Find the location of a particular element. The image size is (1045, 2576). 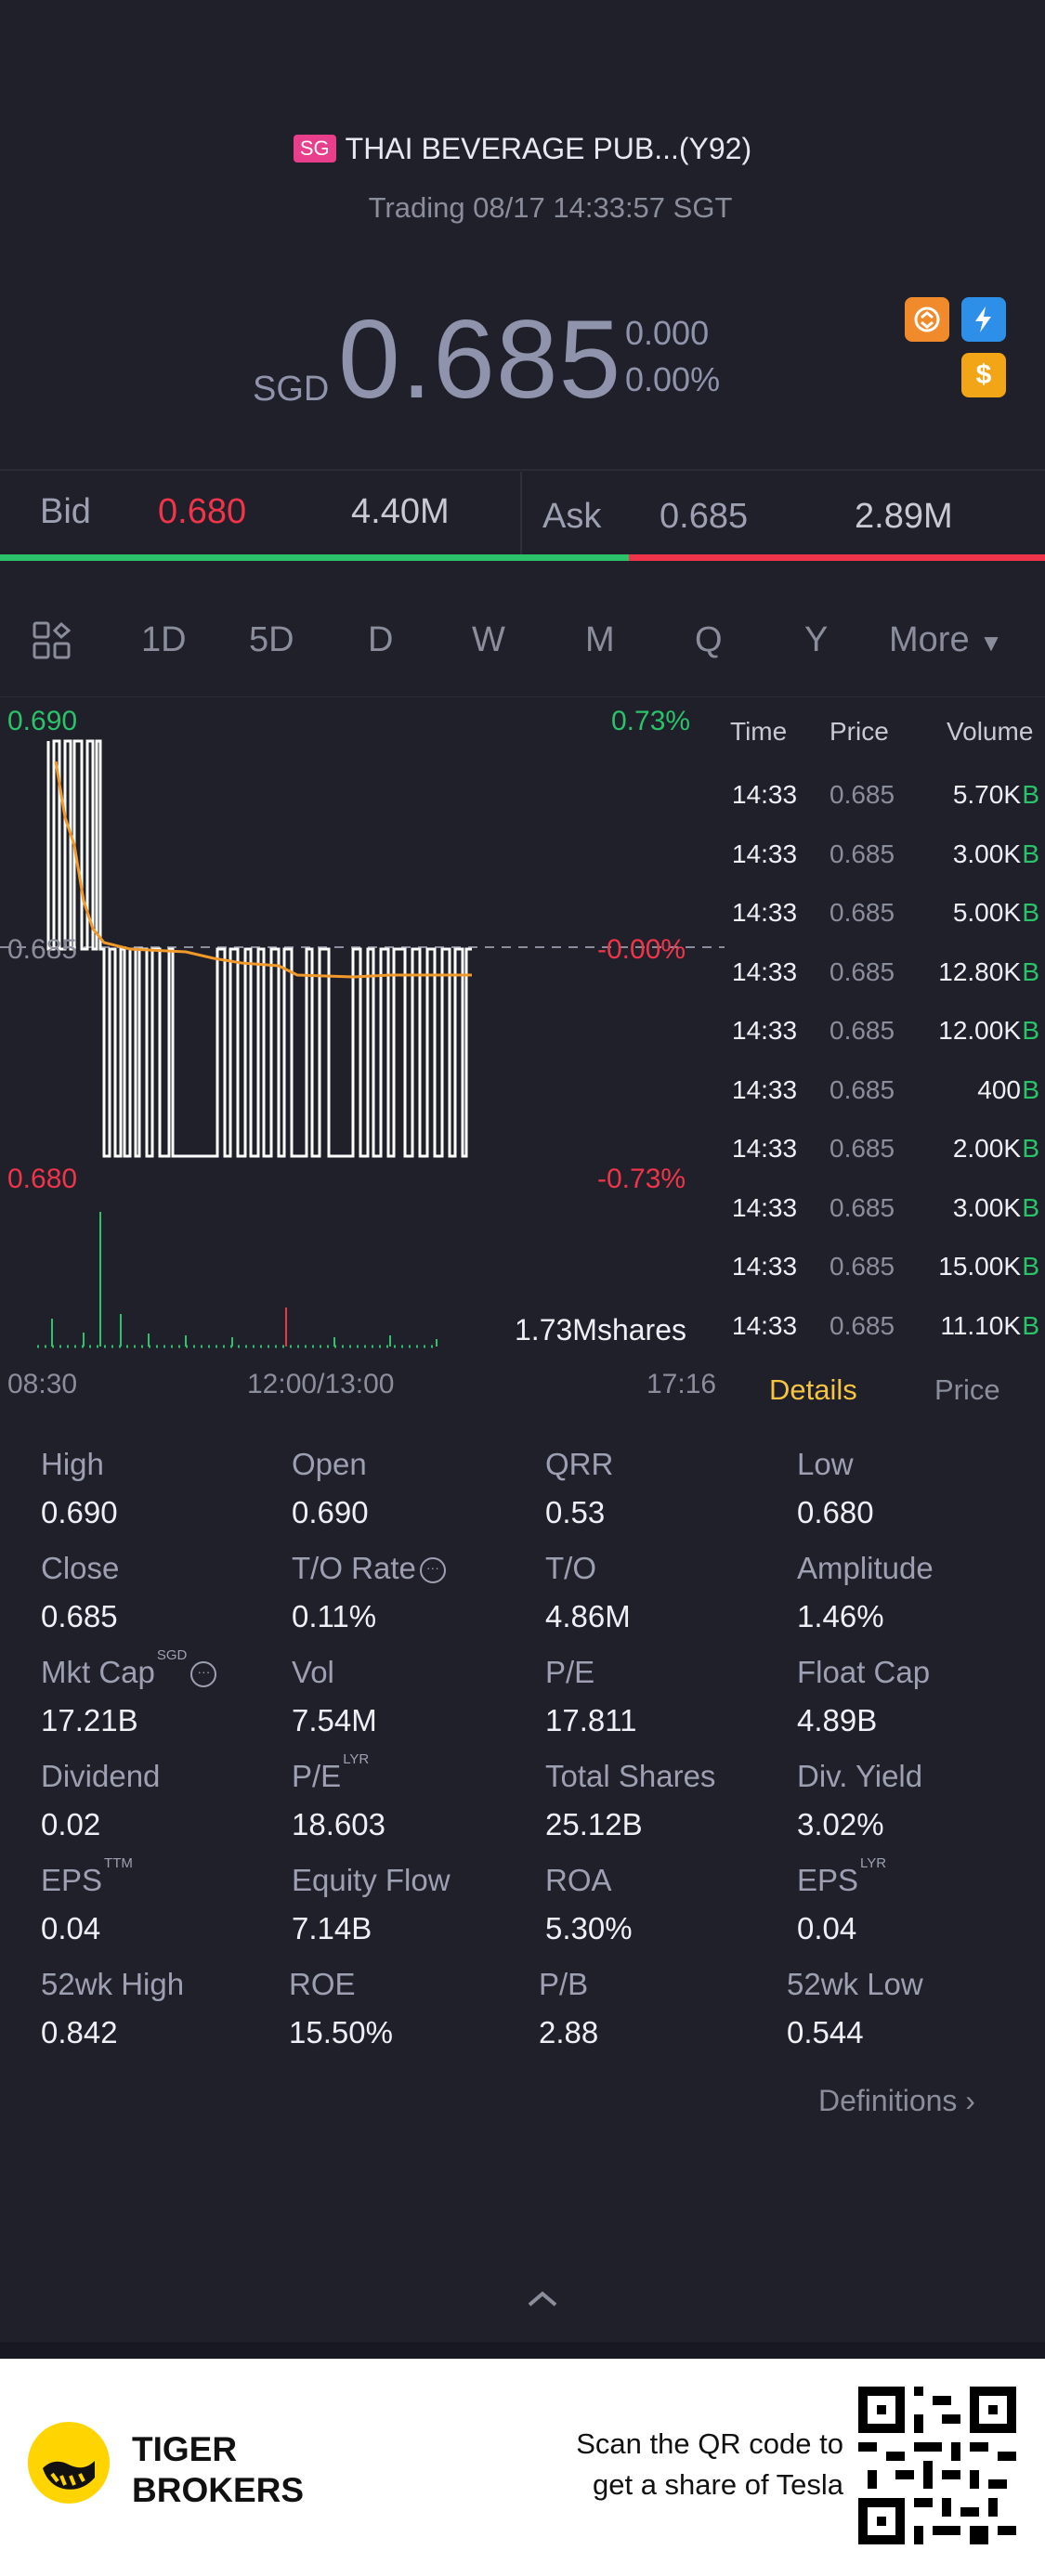

time-start: 08:30 is located at coordinates (42, 1384).